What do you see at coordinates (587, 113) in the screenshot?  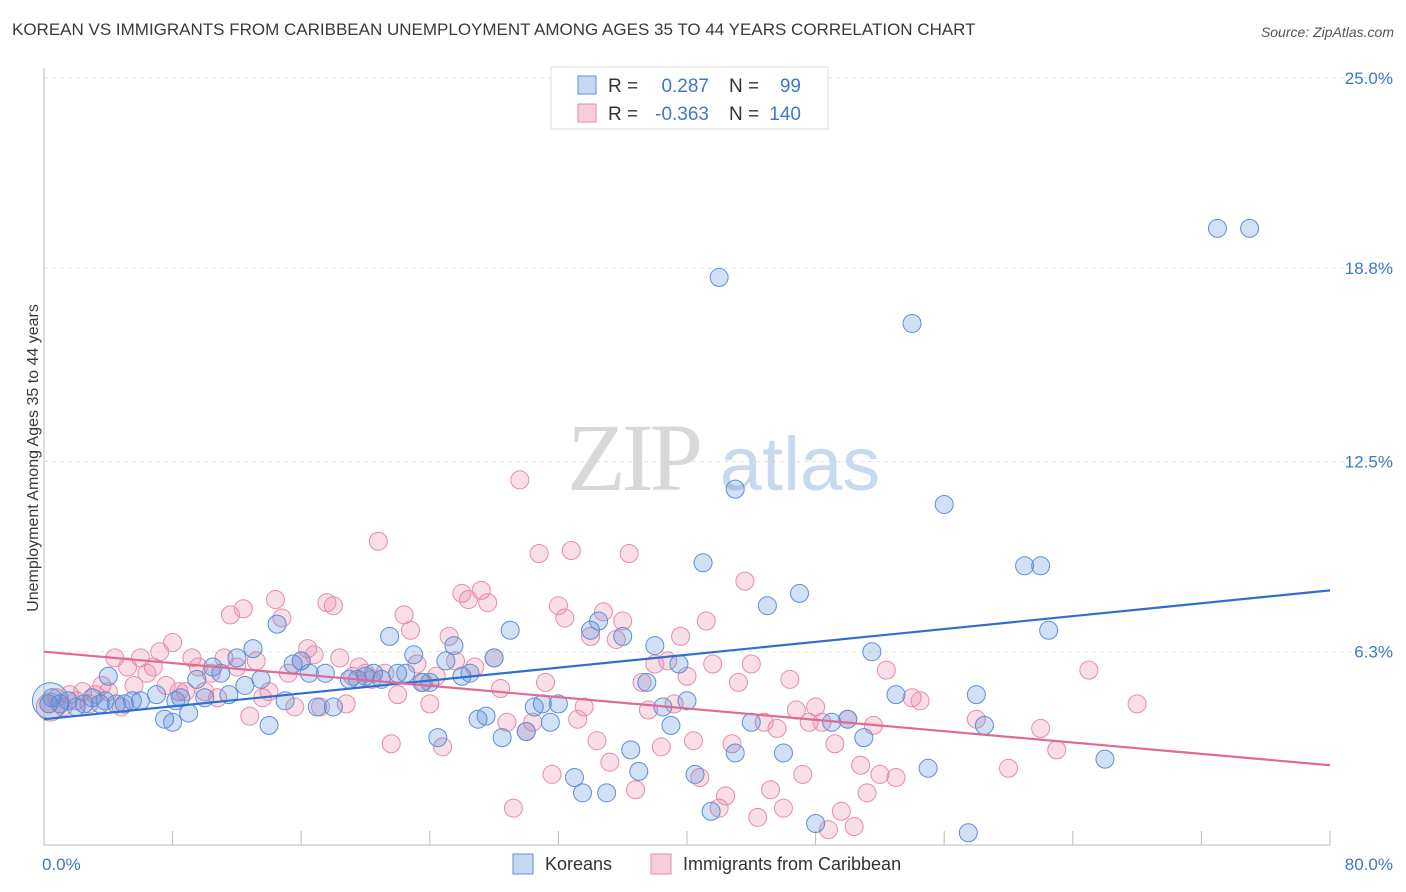 I see `legend-swatch-caribbean` at bounding box center [587, 113].